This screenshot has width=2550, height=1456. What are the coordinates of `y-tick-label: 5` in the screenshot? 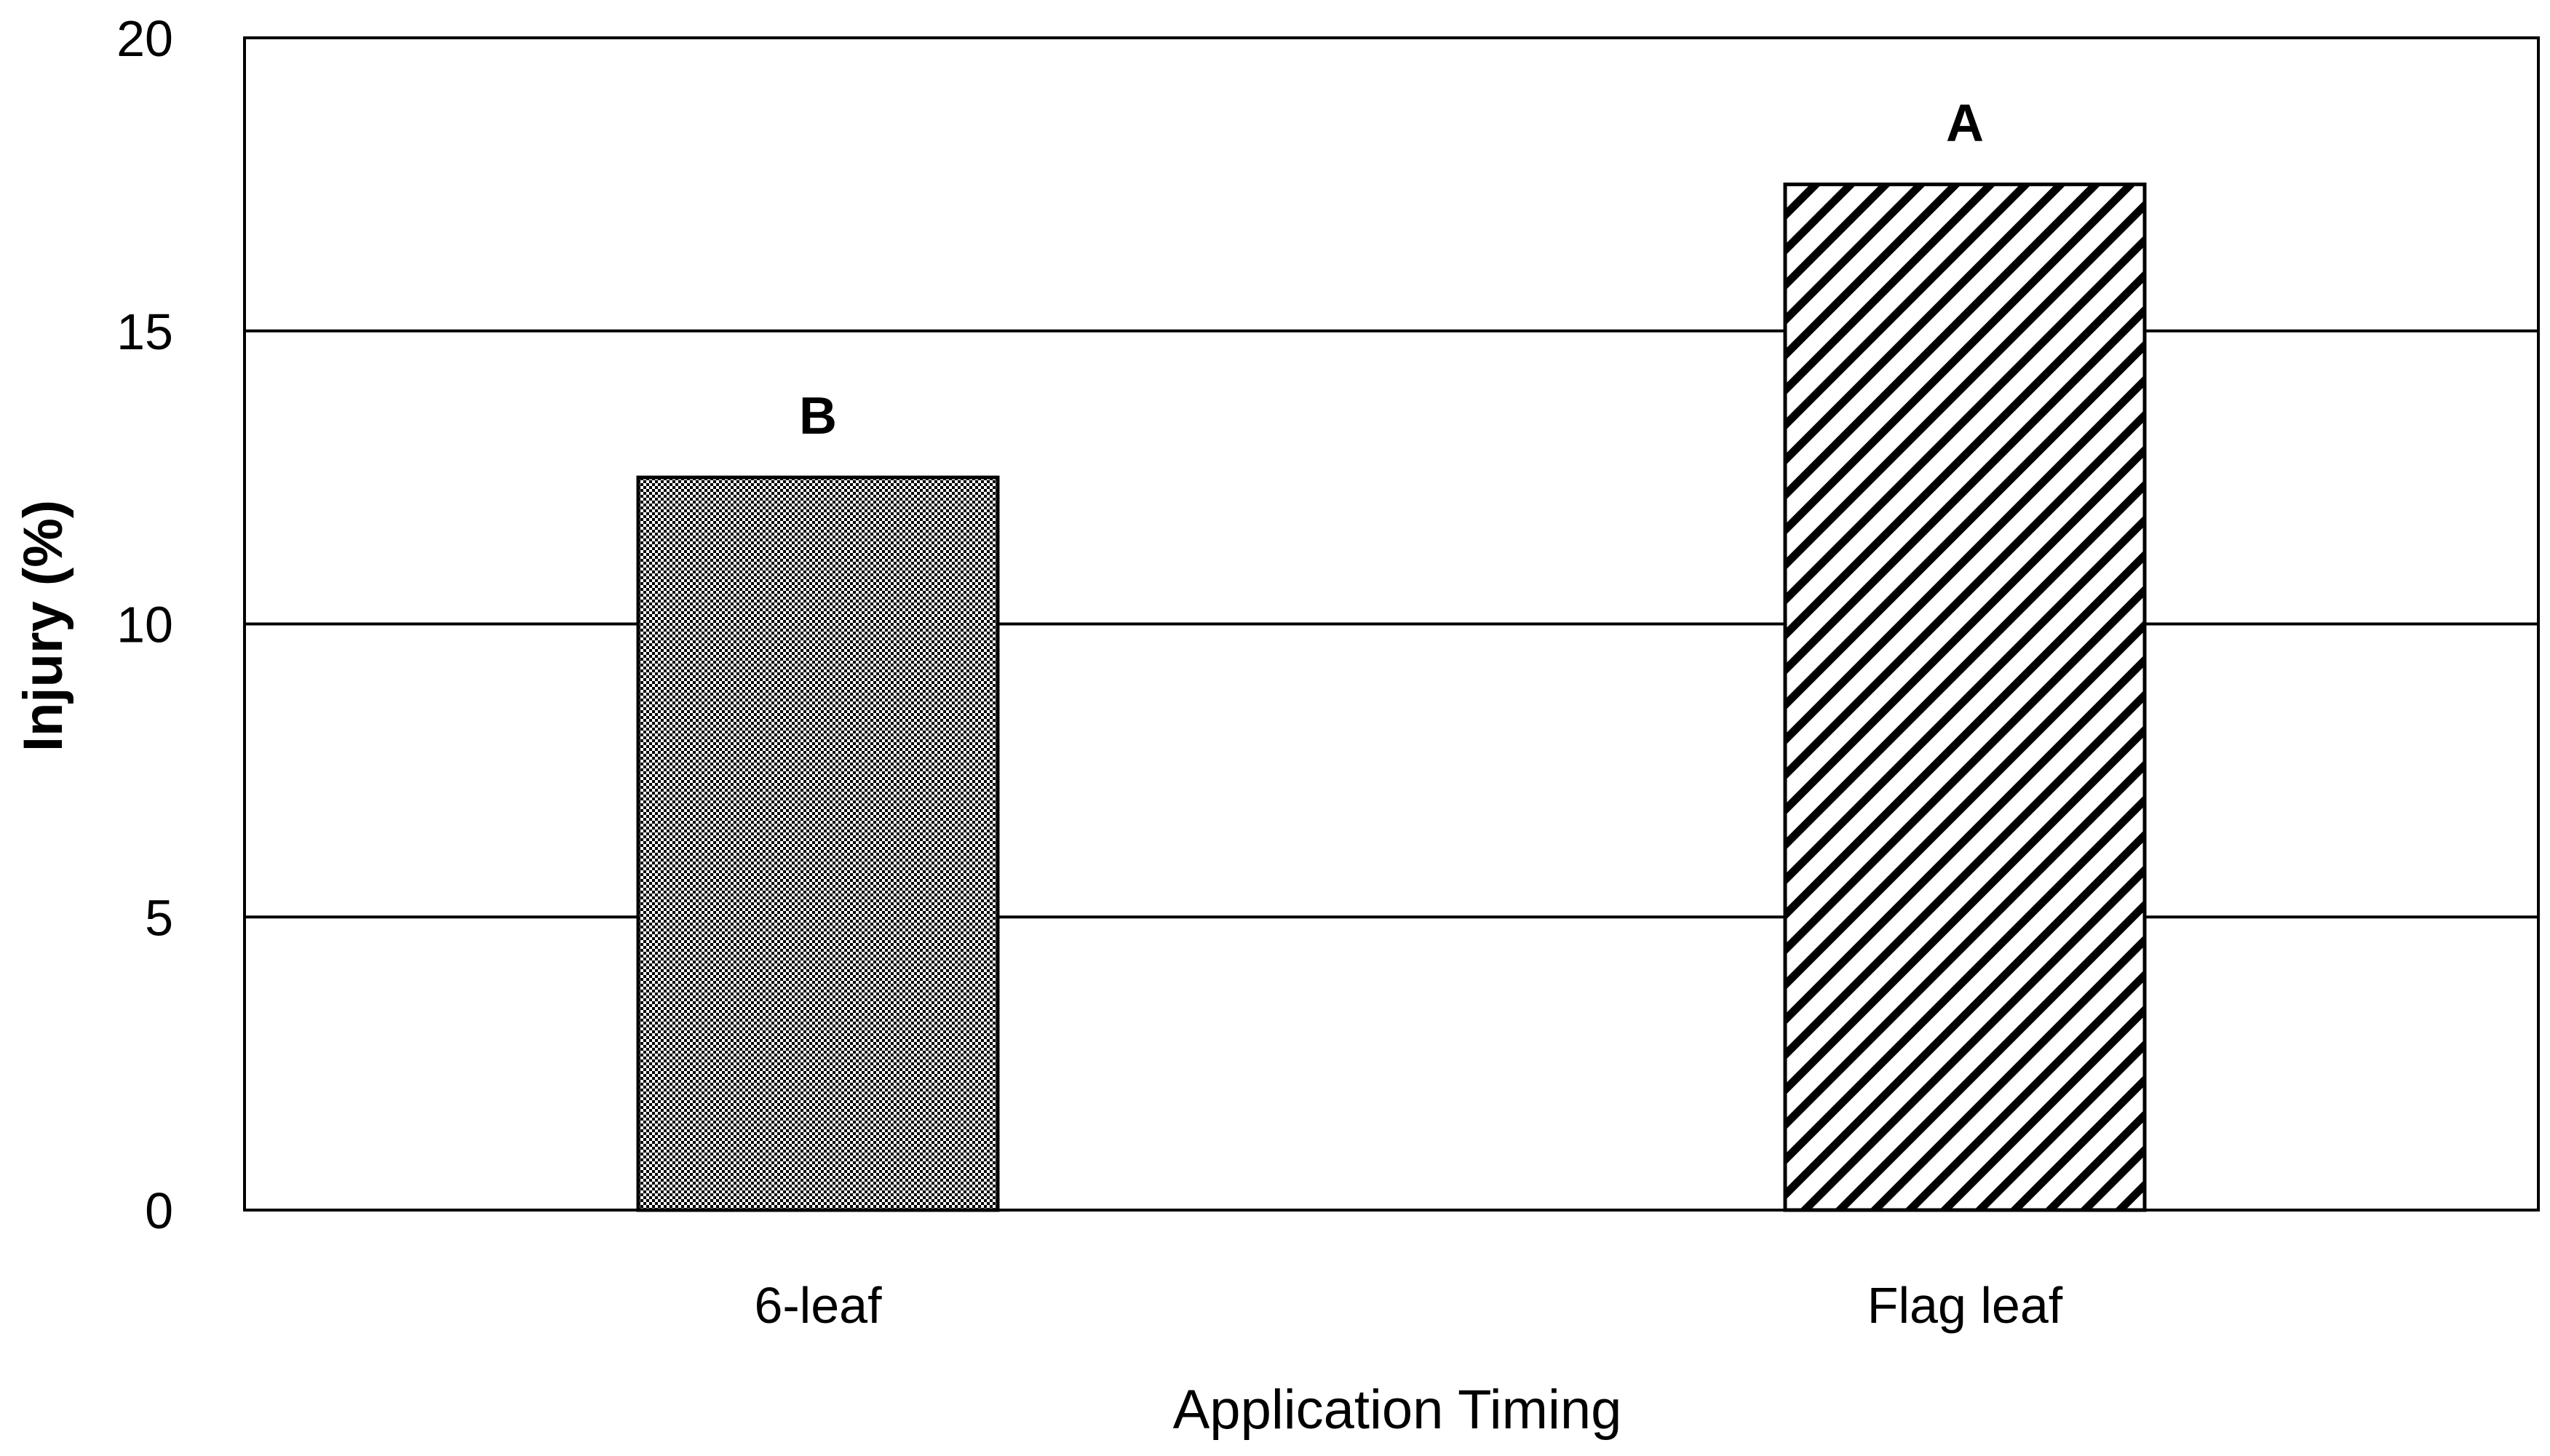 It's located at (159, 917).